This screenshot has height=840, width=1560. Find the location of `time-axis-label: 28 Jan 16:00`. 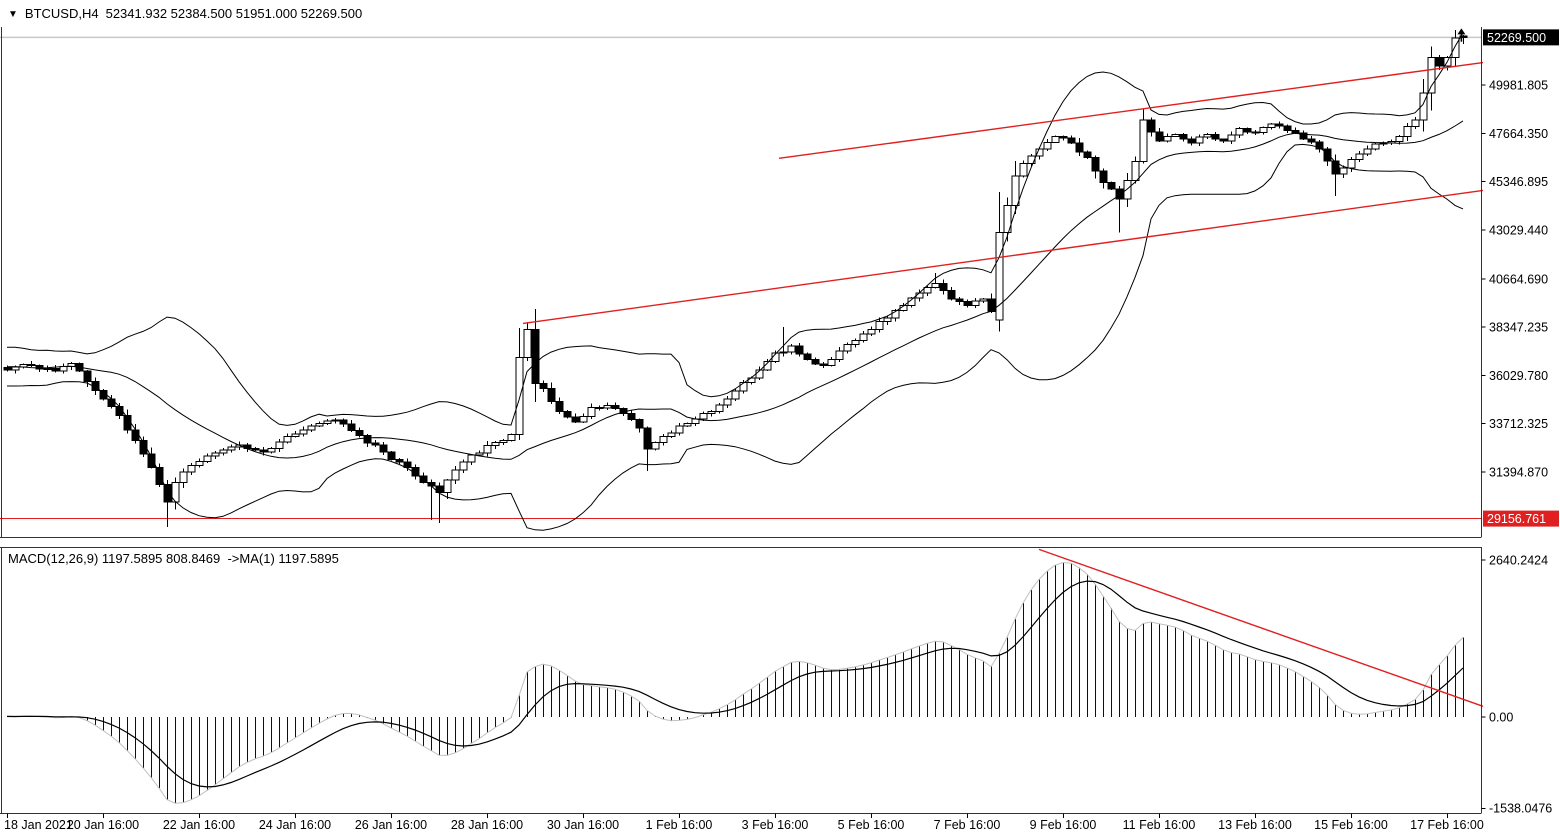

time-axis-label: 28 Jan 16:00 is located at coordinates (487, 825).